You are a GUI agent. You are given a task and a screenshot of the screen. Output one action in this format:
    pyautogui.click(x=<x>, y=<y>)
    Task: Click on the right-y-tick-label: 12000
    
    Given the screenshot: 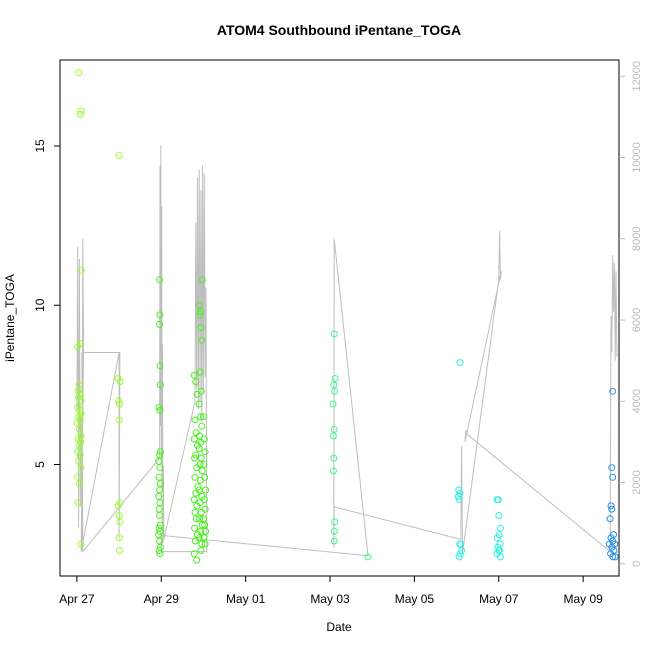 What is the action you would take?
    pyautogui.click(x=637, y=76)
    